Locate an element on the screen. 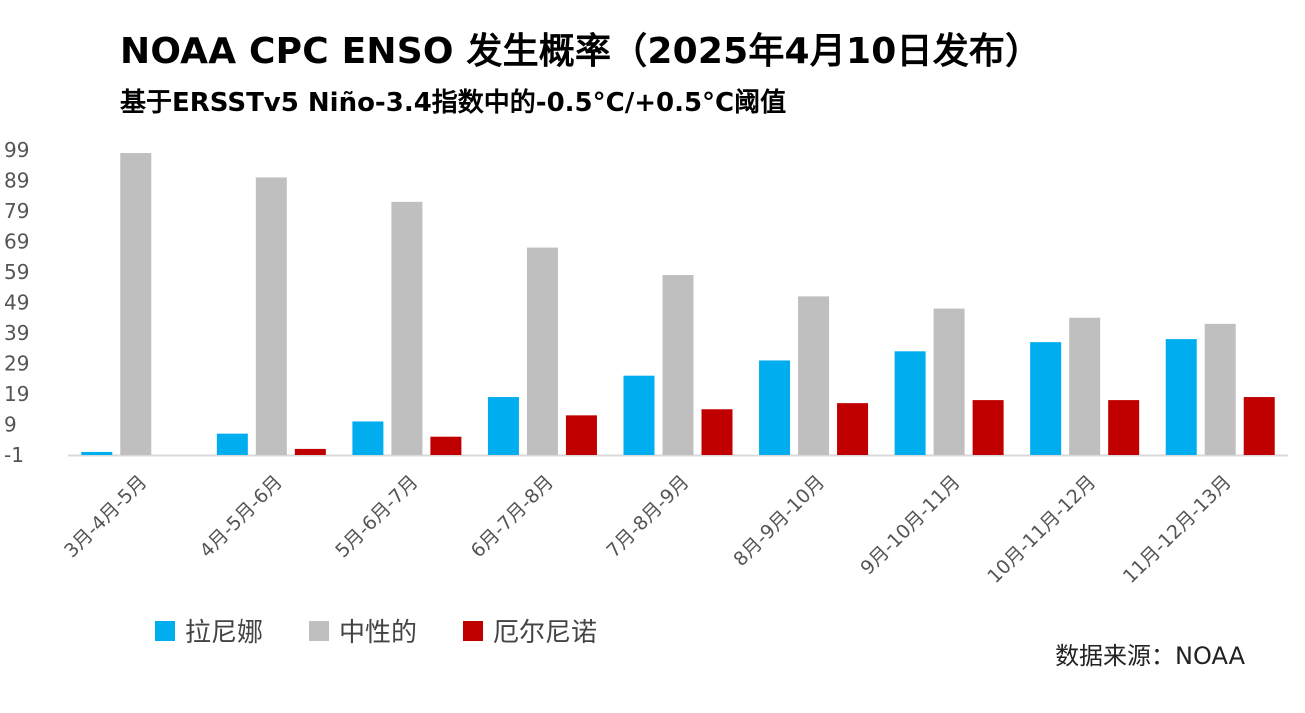 The image size is (1305, 713). legend-label-la-nina: 拉尼娜 is located at coordinates (224, 633).